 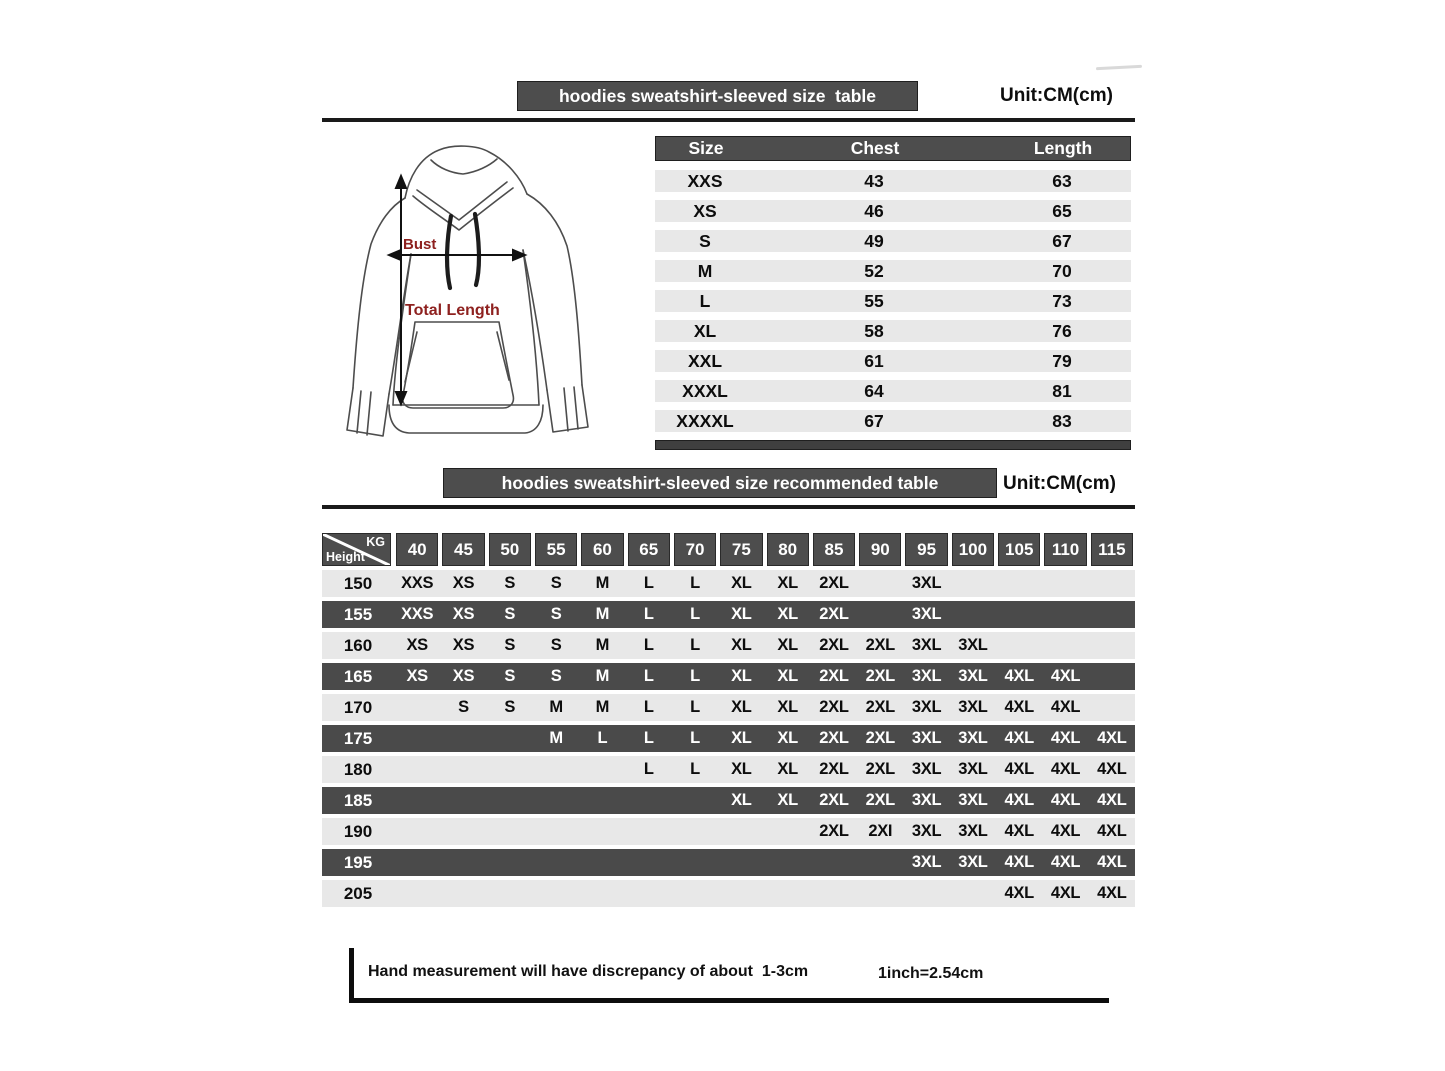 I want to click on recommended-table-row: 175 M L L L XL XL 2XL 2XL 3XL 3XL 4XL 4XL 4XL, so click(x=728, y=738).